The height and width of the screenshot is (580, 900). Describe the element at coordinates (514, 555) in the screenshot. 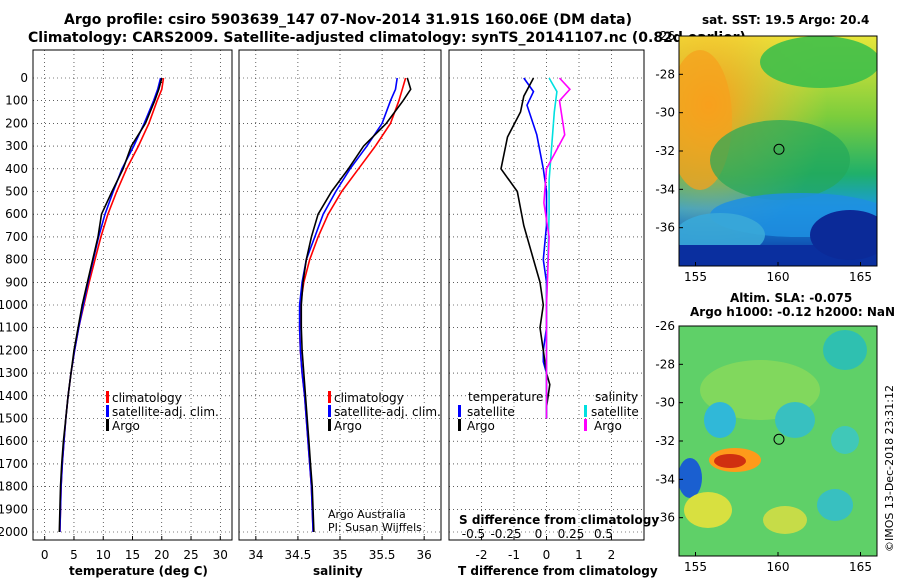

I see `x-tick-label: -1` at that location.